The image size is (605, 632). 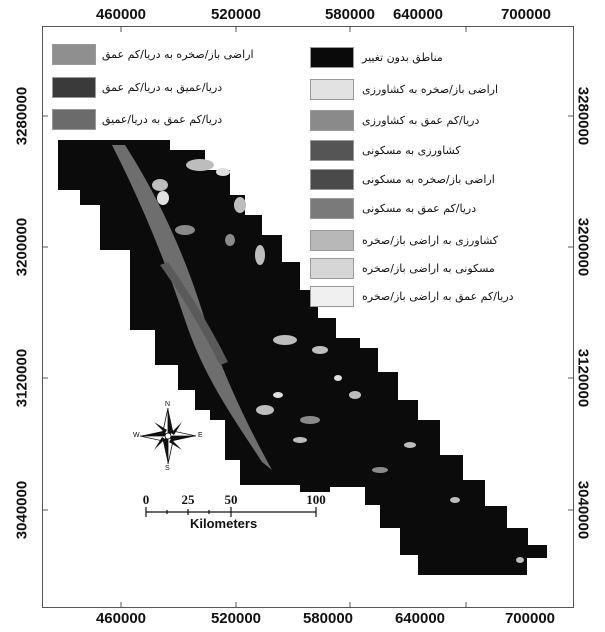 What do you see at coordinates (168, 436) in the screenshot?
I see `north-arrow` at bounding box center [168, 436].